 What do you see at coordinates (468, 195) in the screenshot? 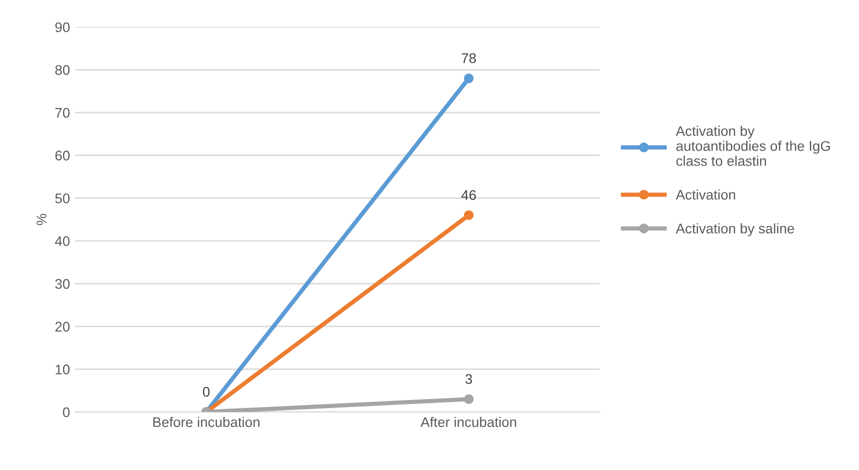
I see `data-label: 46` at bounding box center [468, 195].